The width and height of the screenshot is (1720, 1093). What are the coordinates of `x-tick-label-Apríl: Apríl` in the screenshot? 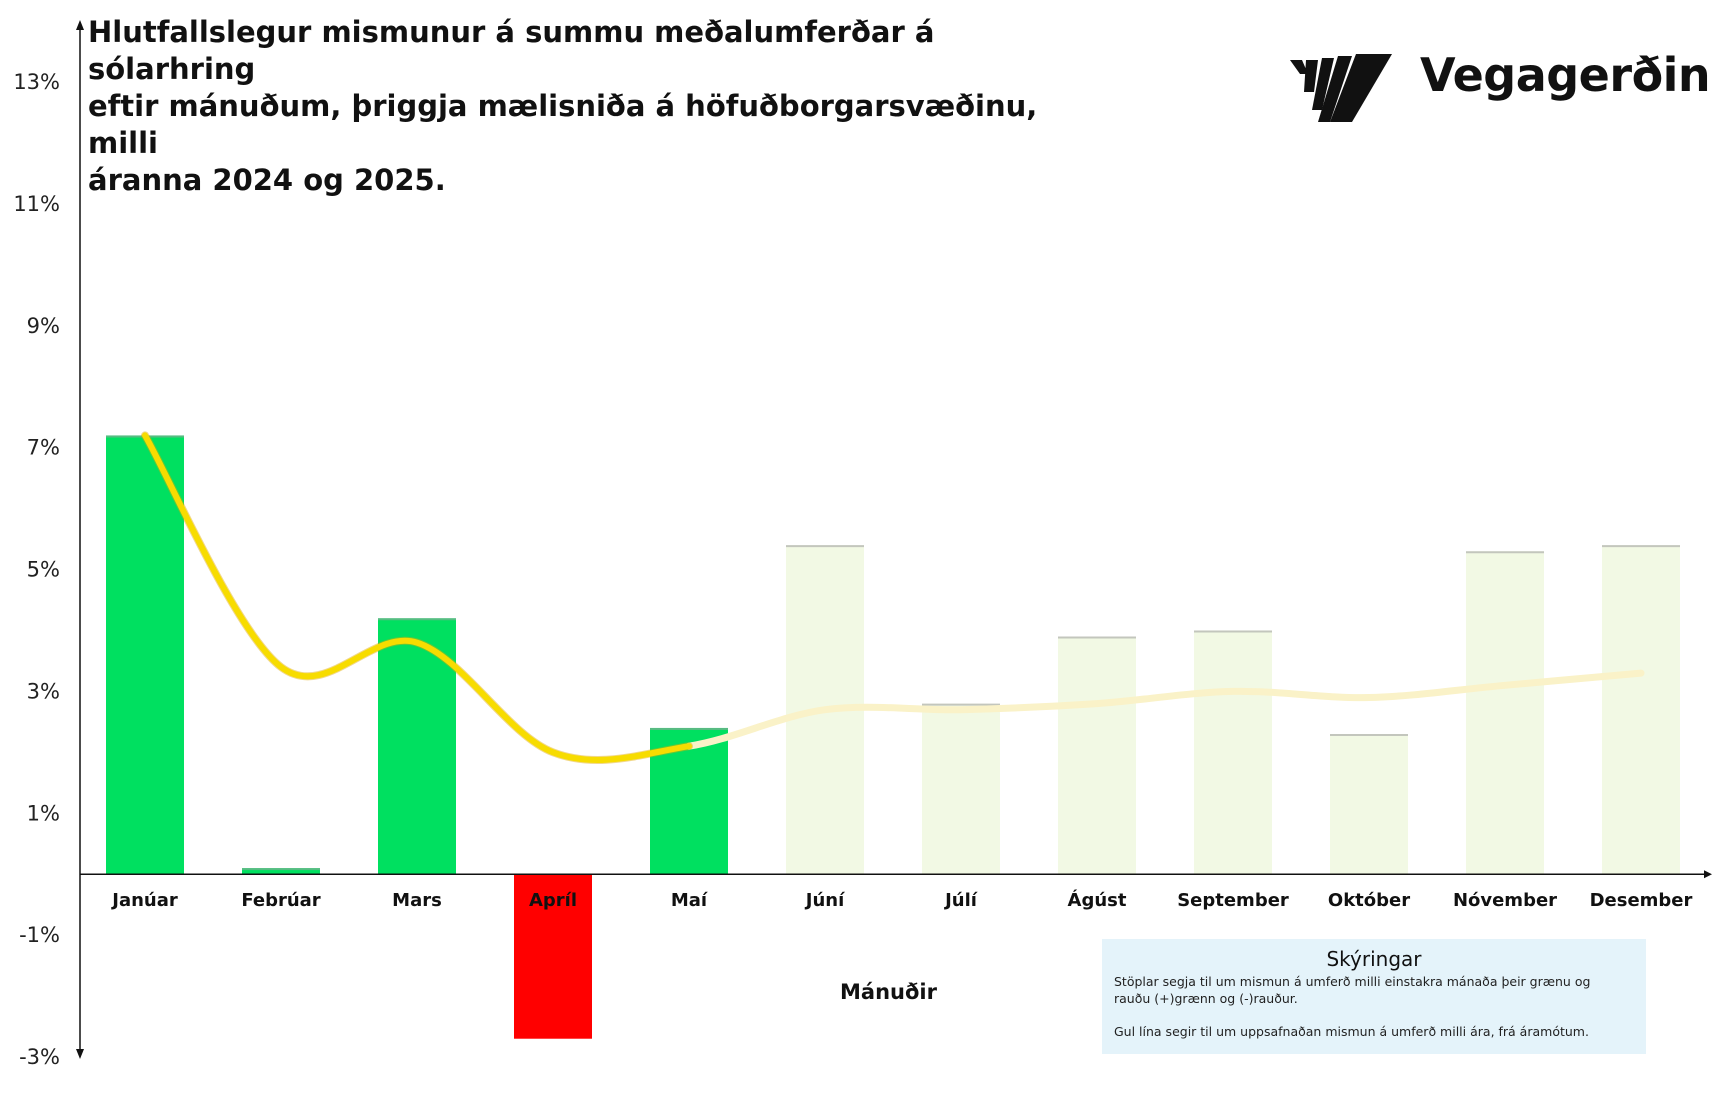 It's located at (553, 900).